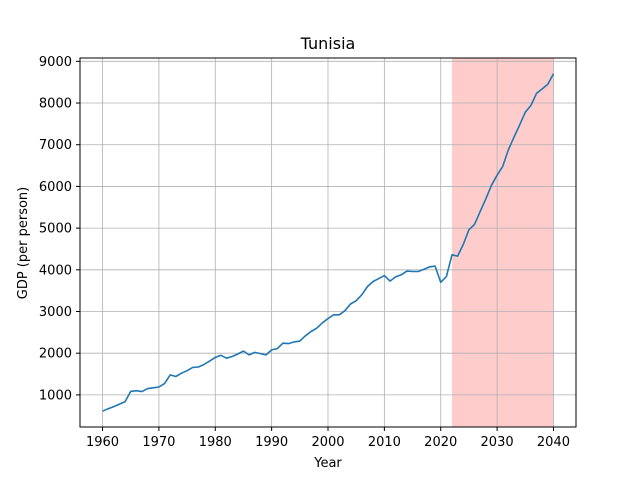 The image size is (640, 480). What do you see at coordinates (55, 395) in the screenshot?
I see `y-tick-label: 1000` at bounding box center [55, 395].